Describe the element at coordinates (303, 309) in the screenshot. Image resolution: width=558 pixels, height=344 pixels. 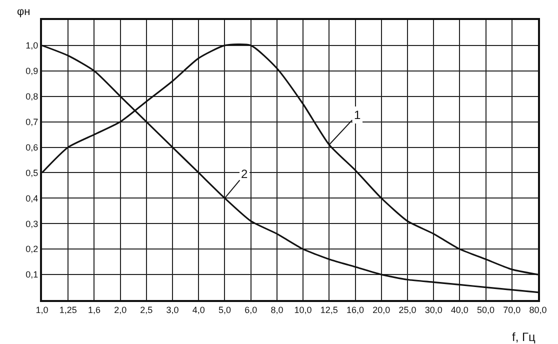
I see `x-tick-label: 10,0` at that location.